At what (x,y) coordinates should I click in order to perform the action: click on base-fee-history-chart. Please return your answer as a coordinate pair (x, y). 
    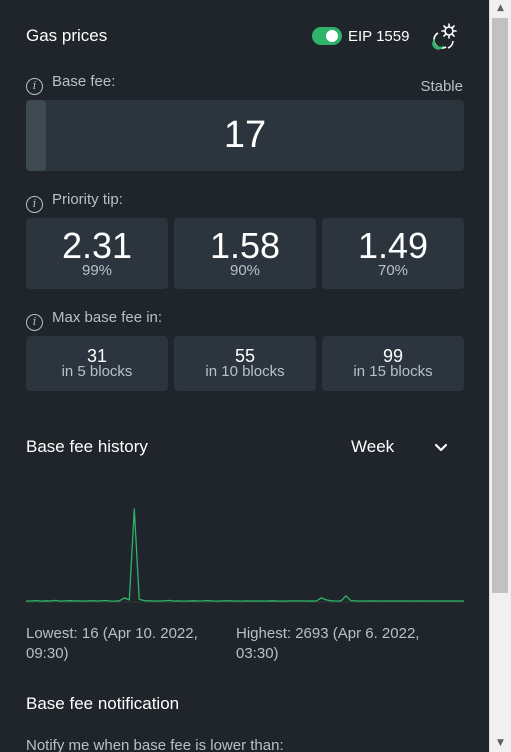
    Looking at the image, I should click on (245, 555).